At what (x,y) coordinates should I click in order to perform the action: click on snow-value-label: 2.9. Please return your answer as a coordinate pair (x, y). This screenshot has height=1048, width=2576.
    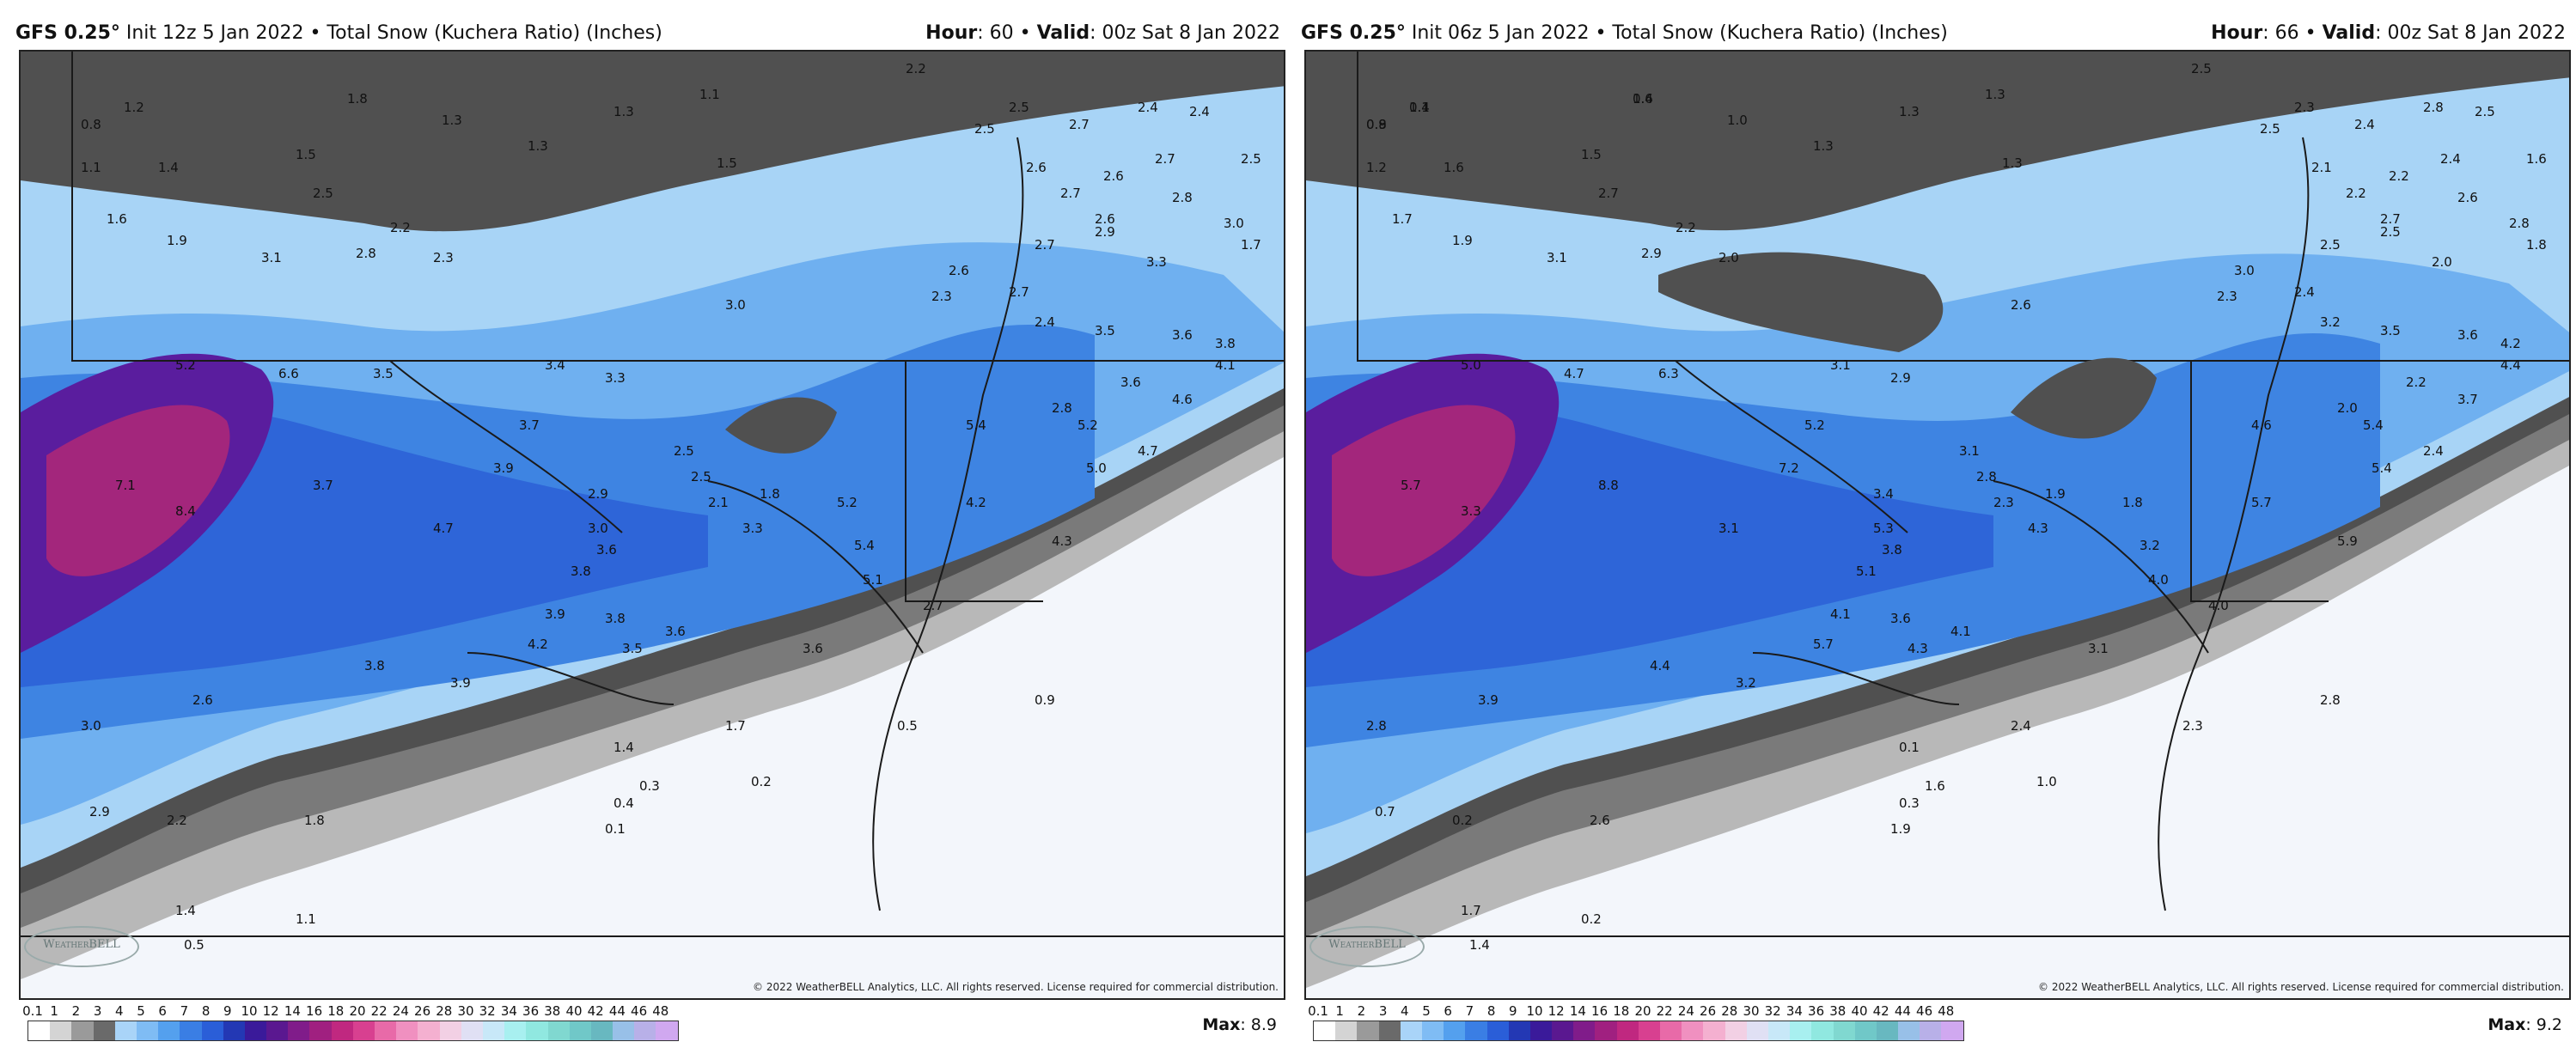
    Looking at the image, I should click on (1651, 254).